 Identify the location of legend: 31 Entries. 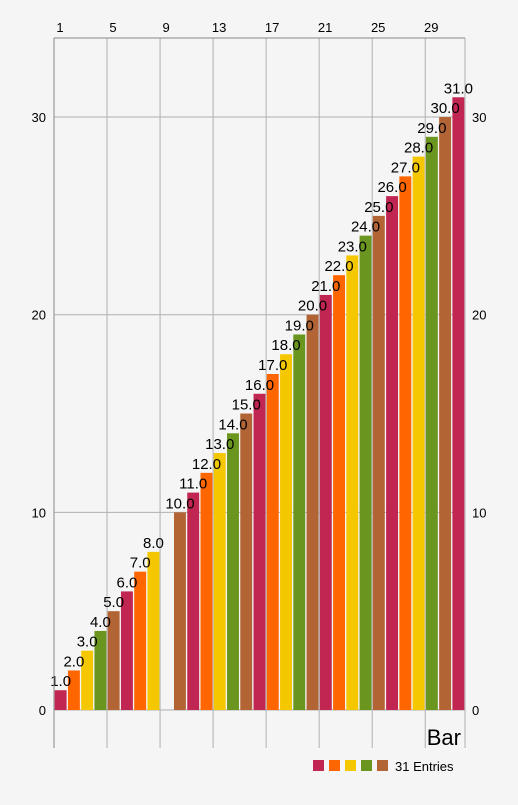
(383, 766).